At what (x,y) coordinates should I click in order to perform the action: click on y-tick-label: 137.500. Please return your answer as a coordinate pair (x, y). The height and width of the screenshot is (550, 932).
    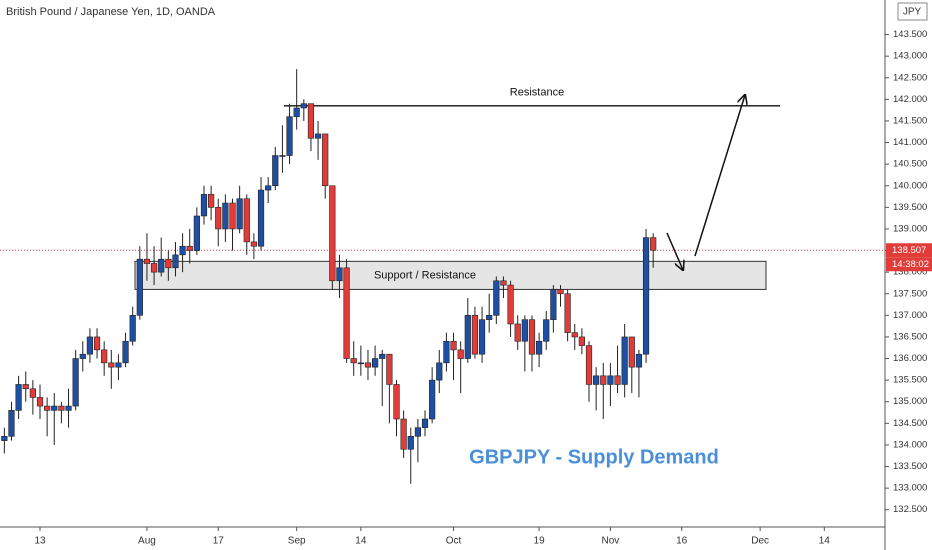
    Looking at the image, I should click on (910, 293).